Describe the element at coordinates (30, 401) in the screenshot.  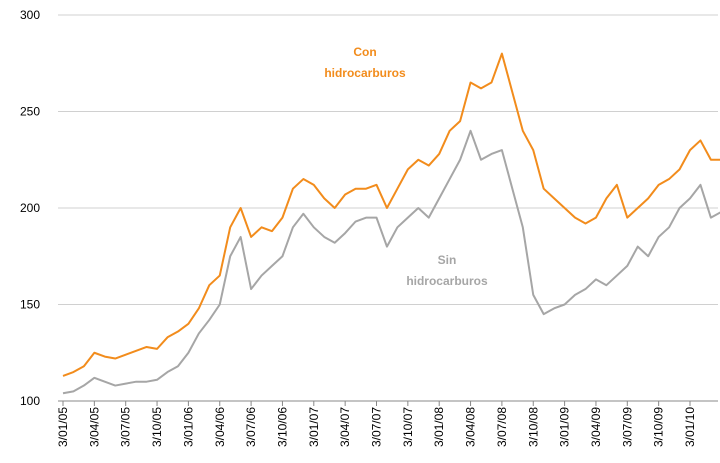
I see `y-tick-label: 100` at that location.